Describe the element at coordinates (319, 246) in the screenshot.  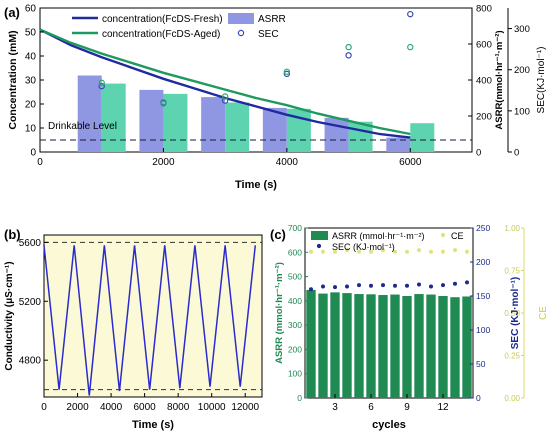
I see `legend-c-sec-marker` at that location.